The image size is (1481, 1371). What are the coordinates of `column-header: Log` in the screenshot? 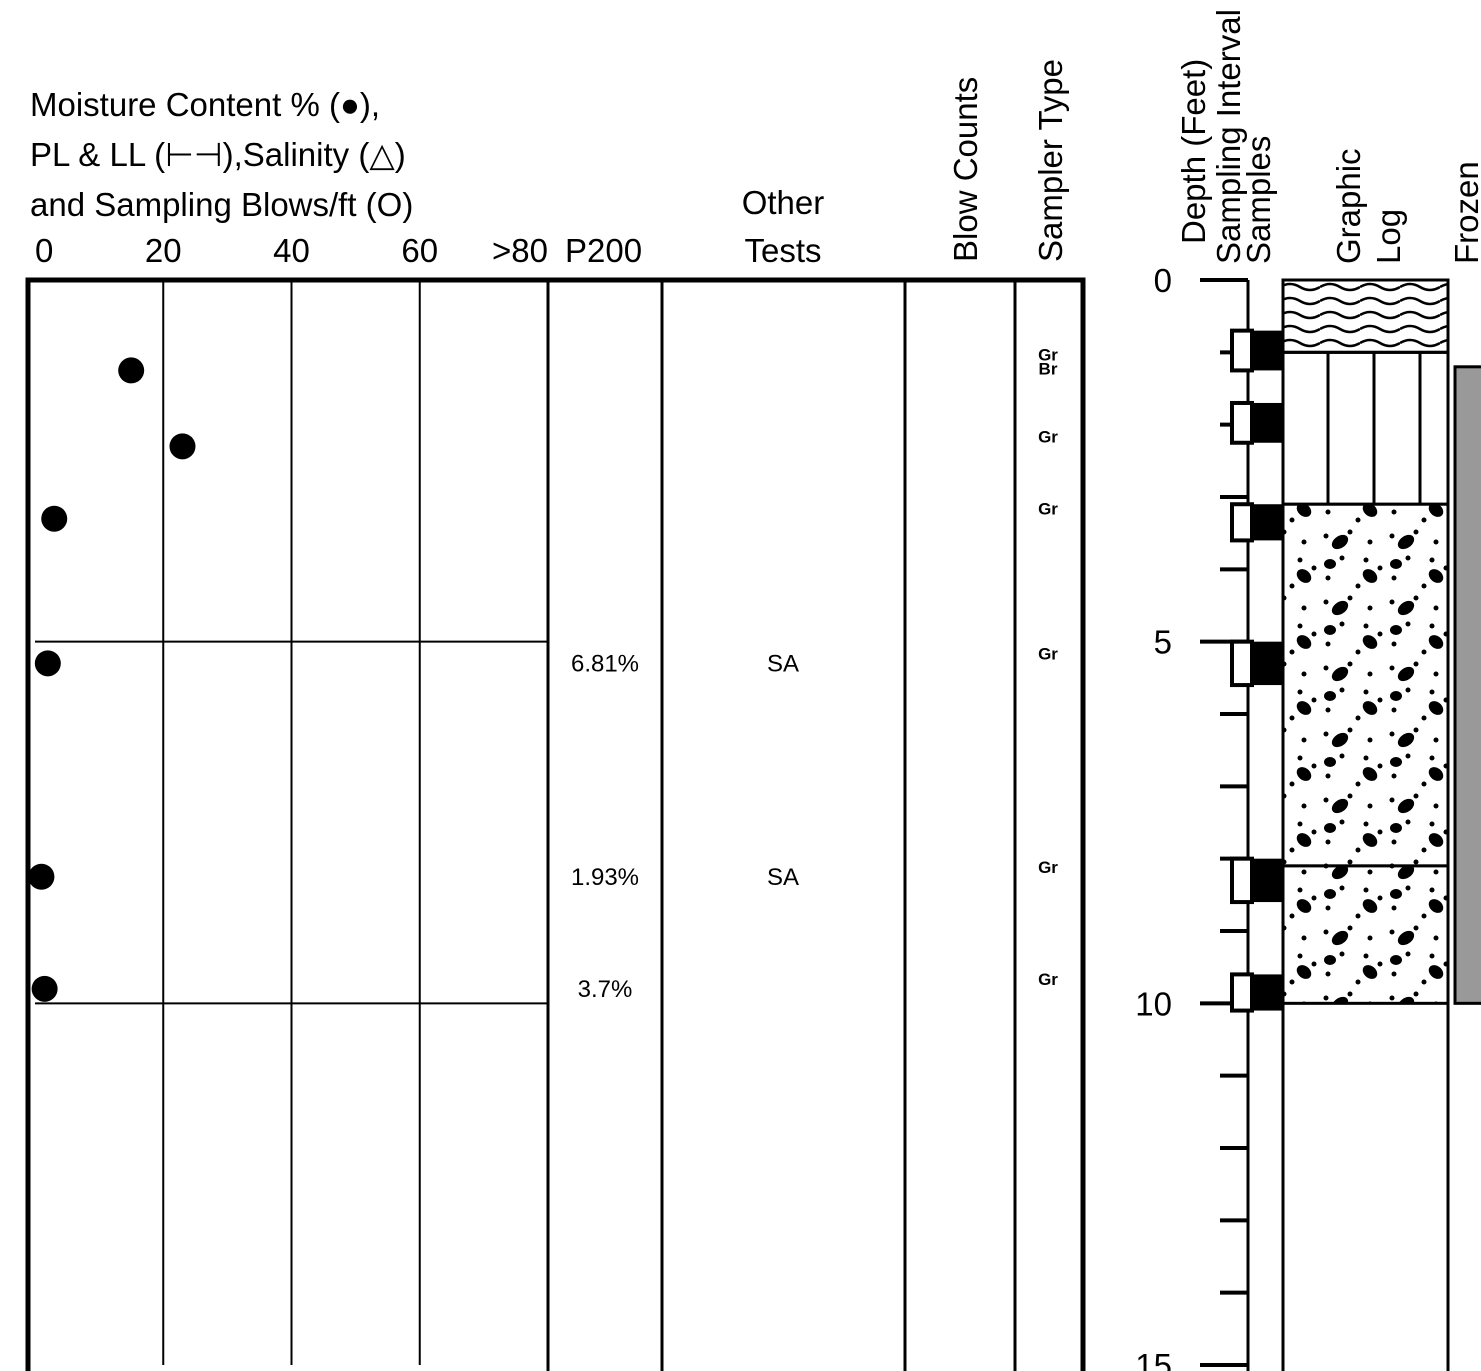 It's located at (1388, 236).